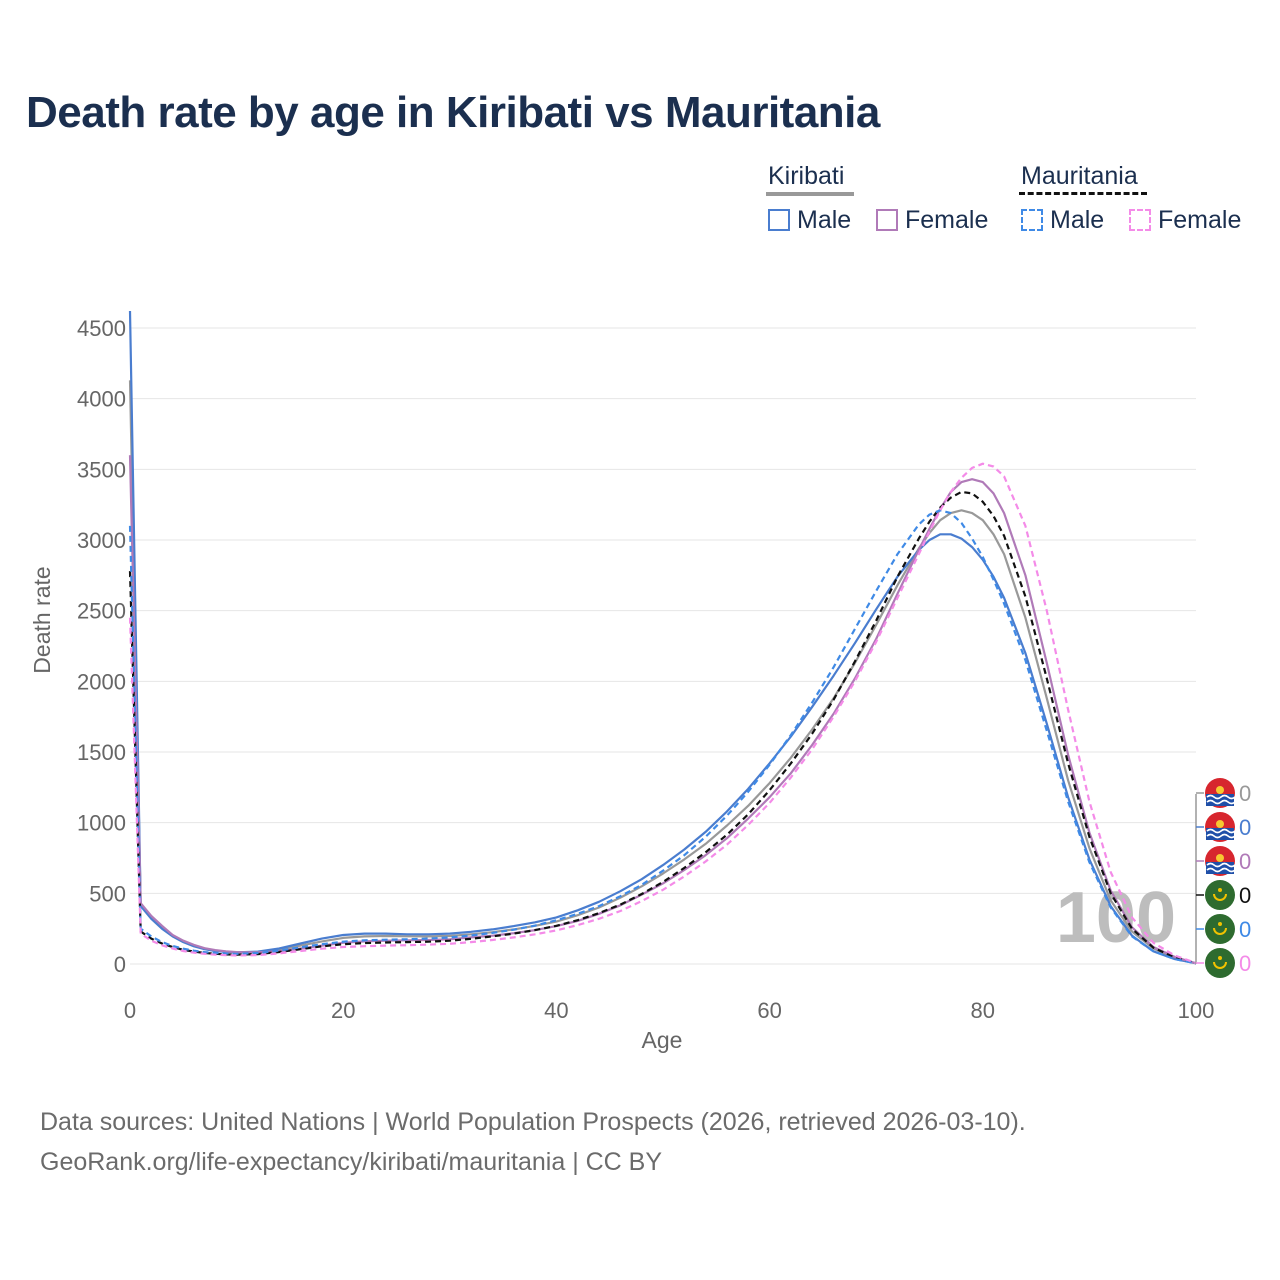  What do you see at coordinates (130, 1010) in the screenshot?
I see `x-tick-0: 0` at bounding box center [130, 1010].